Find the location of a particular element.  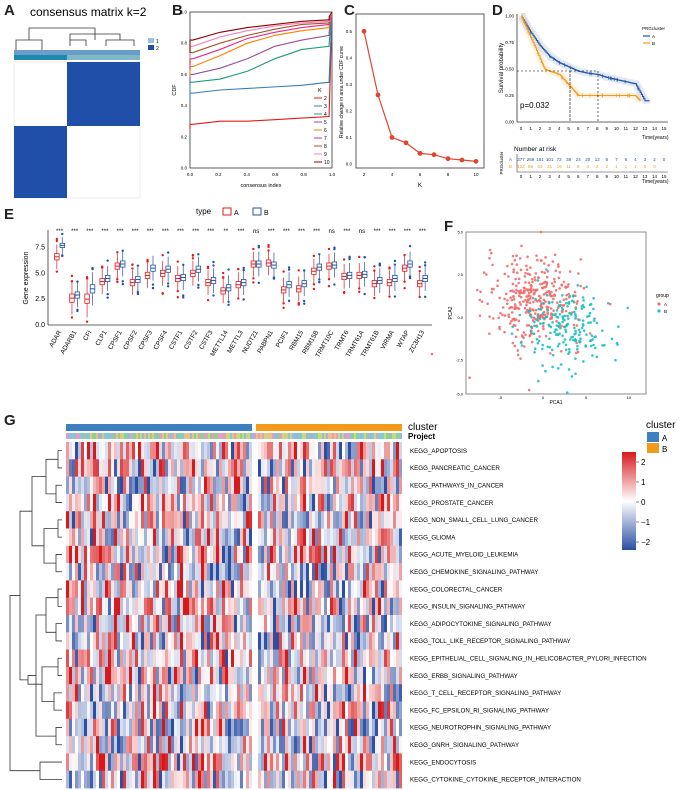

pathway-row-label: KEGG_NON_SMALL_CELL_LUNG_CANCER is located at coordinates (474, 520).